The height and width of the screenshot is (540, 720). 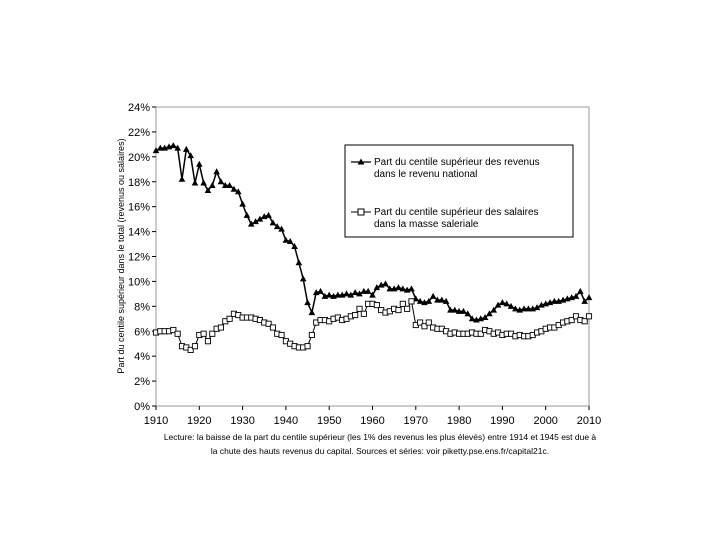 I want to click on y-tick-label: 6%, so click(x=142, y=332).